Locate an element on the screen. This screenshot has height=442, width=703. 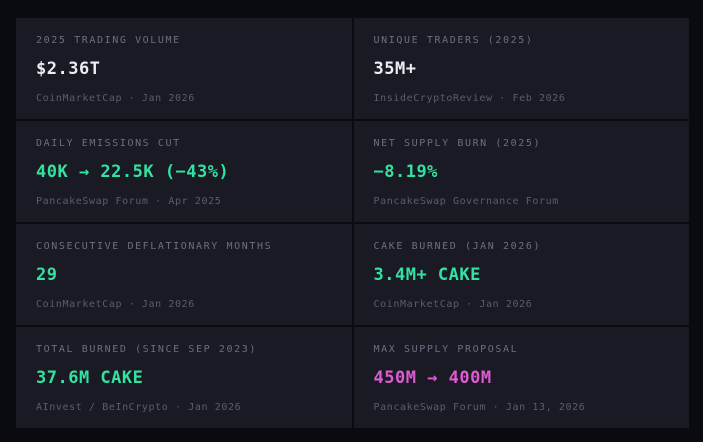
stat-value: 450M → 400M is located at coordinates (432, 378).